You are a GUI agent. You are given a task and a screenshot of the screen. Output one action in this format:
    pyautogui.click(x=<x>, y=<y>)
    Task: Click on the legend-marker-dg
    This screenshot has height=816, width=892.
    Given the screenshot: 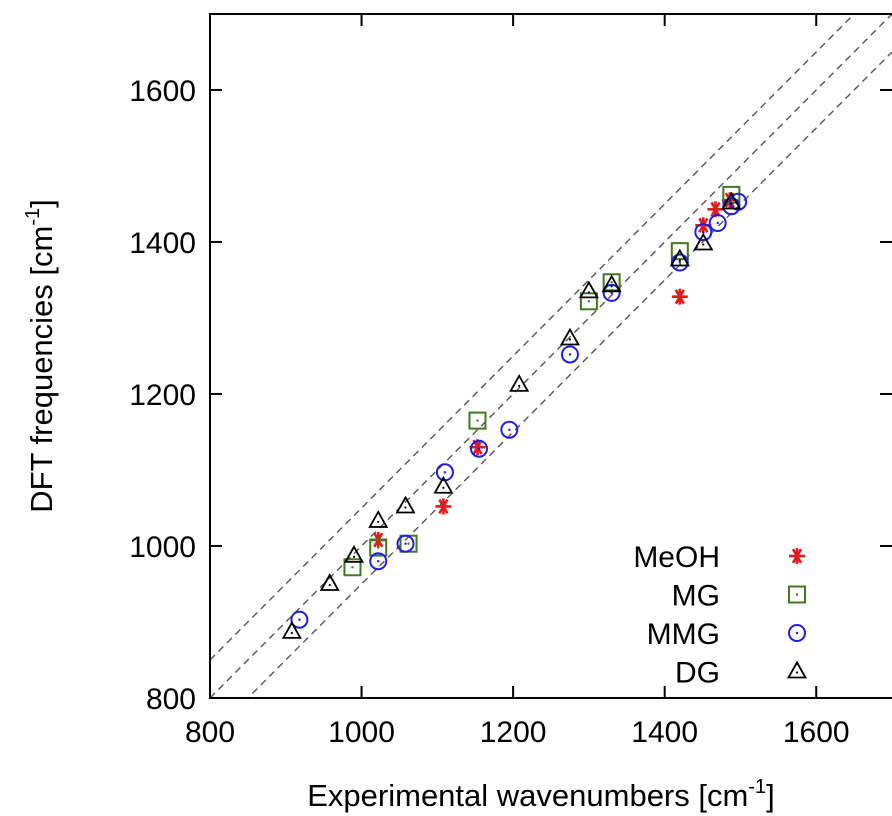 What is the action you would take?
    pyautogui.click(x=797, y=669)
    